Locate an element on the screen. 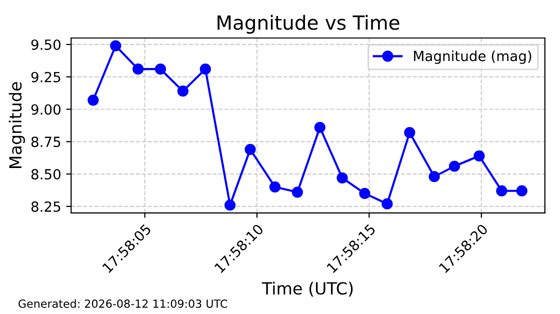 This screenshot has width=560, height=314. legend-label: Magnitude (mag) is located at coordinates (473, 57).